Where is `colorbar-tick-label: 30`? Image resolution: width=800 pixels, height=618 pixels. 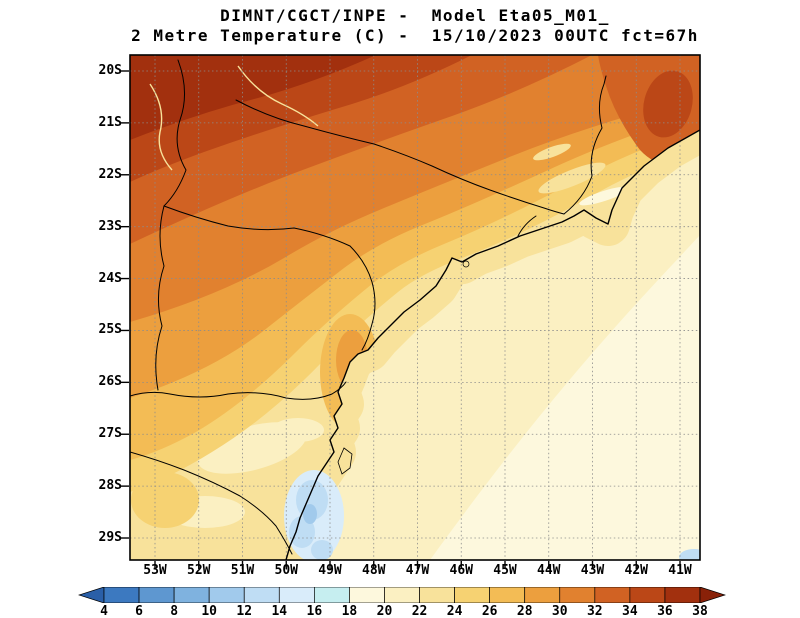 colorbar-tick-label: 30 is located at coordinates (559, 611).